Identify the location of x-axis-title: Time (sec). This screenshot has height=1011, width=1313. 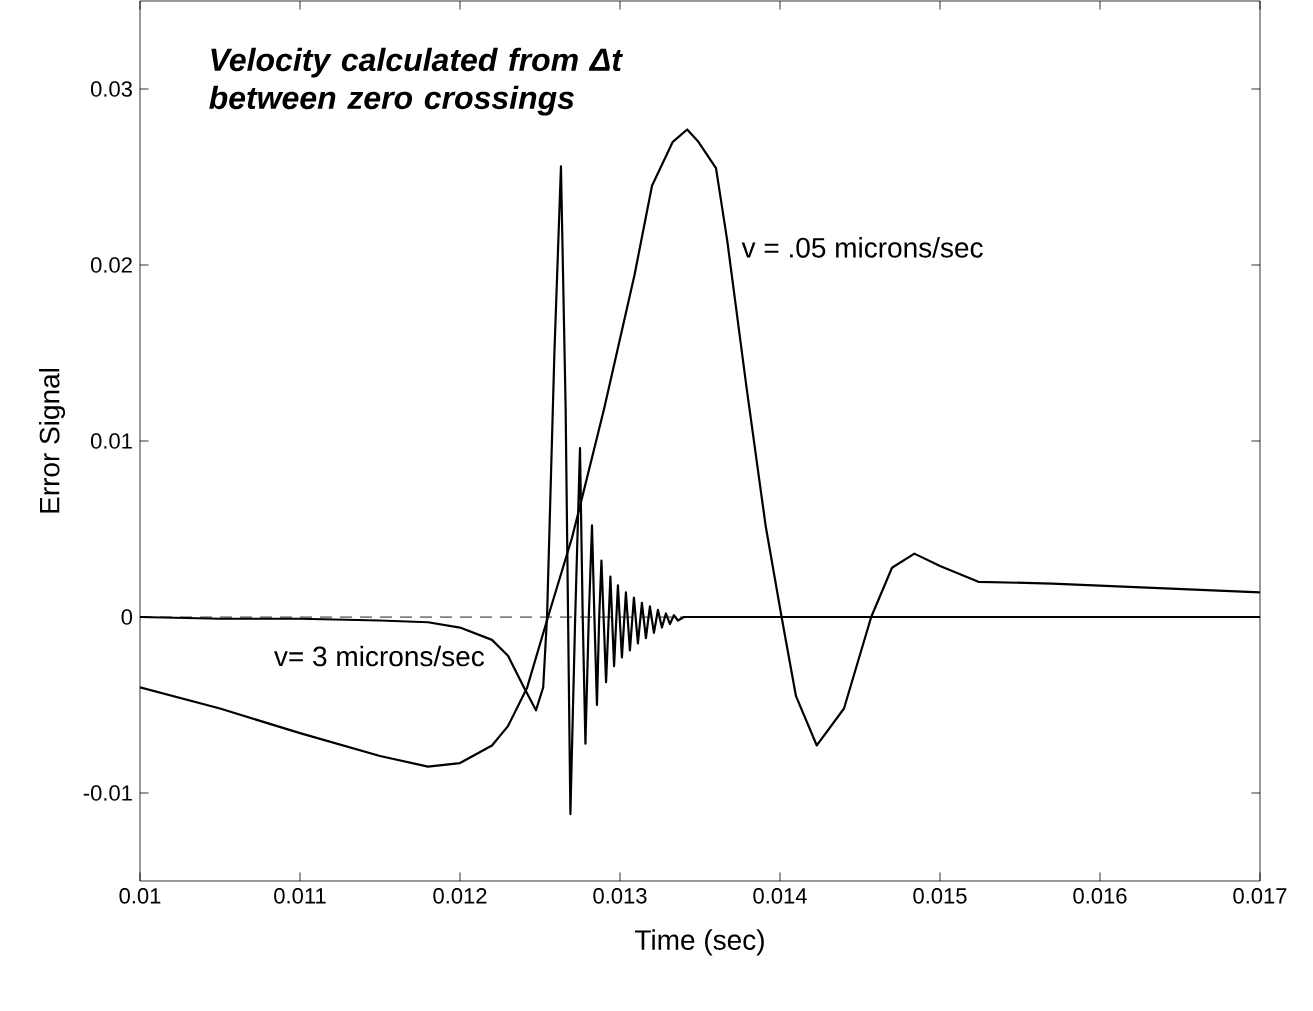
(699, 942).